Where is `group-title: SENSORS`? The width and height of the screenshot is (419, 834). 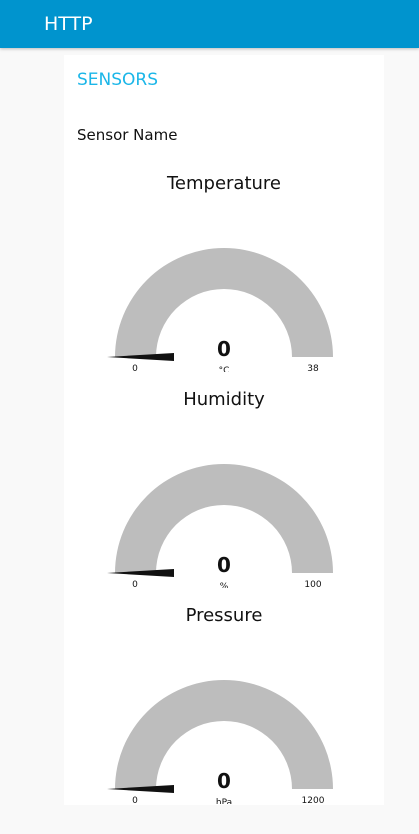
group-title: SENSORS is located at coordinates (118, 80).